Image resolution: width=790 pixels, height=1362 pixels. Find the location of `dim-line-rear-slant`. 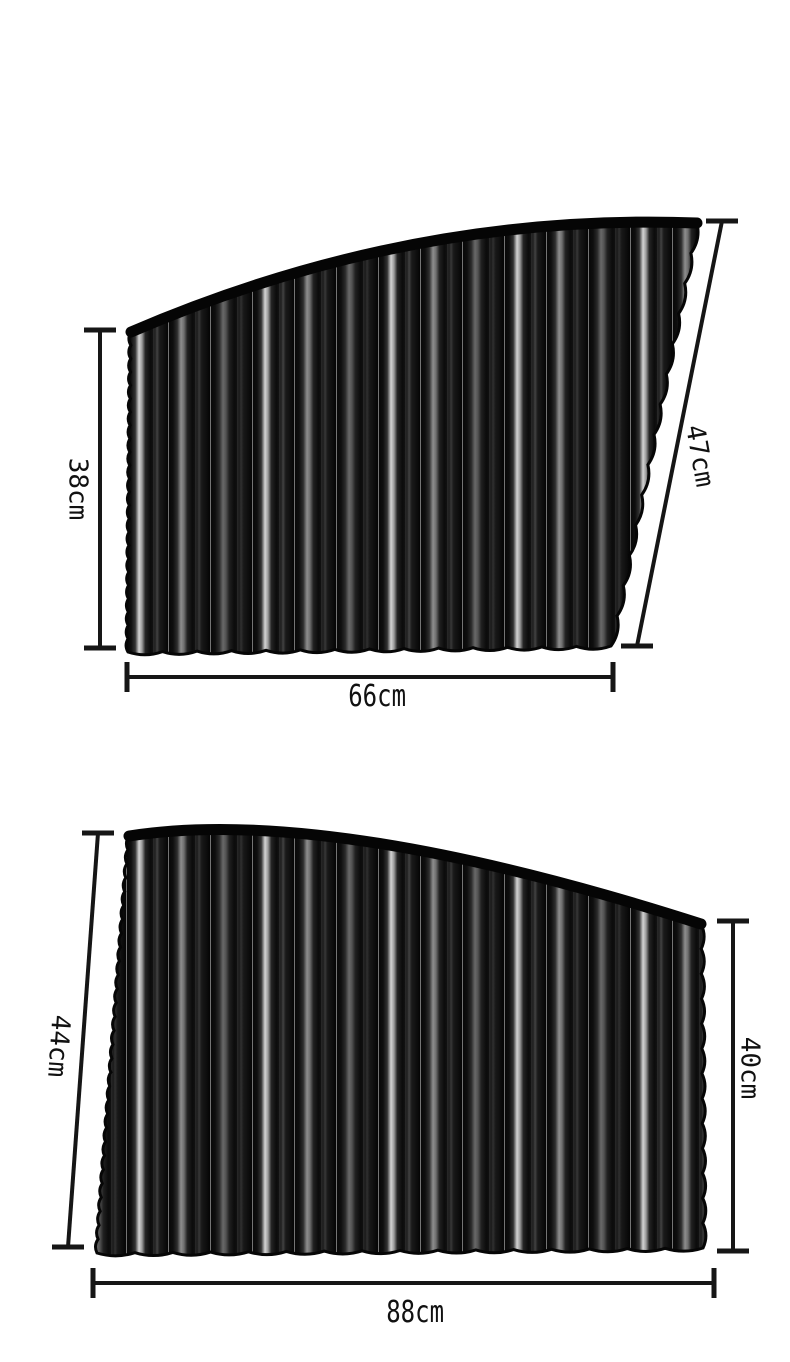

dim-line-rear-slant is located at coordinates (83, 1040).